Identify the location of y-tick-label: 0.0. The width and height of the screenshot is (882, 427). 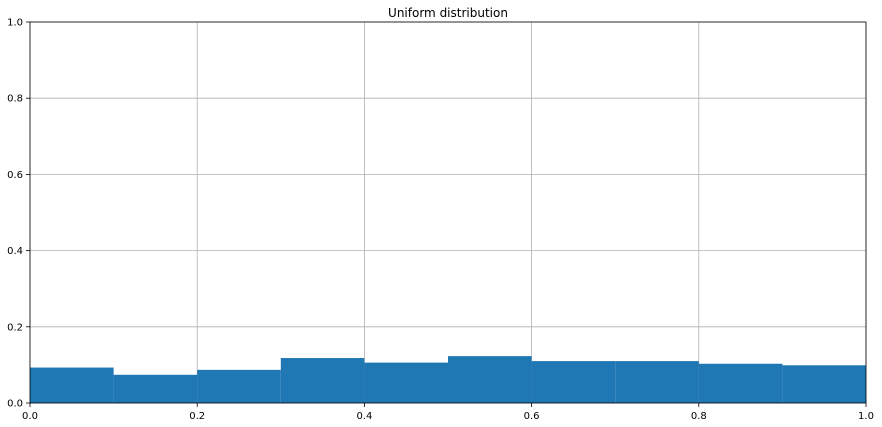
(15, 404).